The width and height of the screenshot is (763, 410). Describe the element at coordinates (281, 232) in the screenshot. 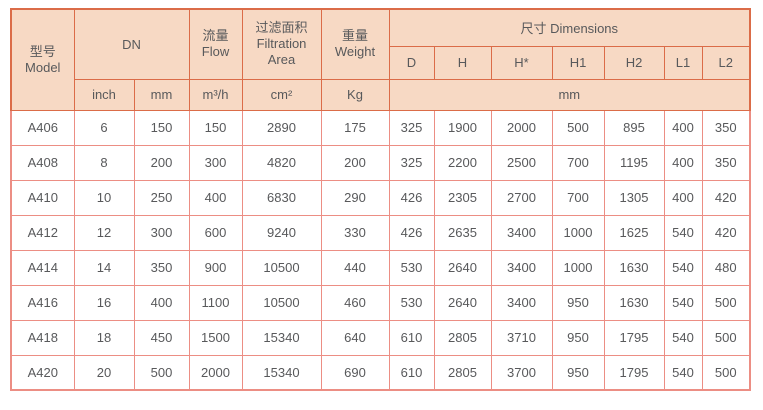

I see `cell-filtration-area: 9240` at that location.